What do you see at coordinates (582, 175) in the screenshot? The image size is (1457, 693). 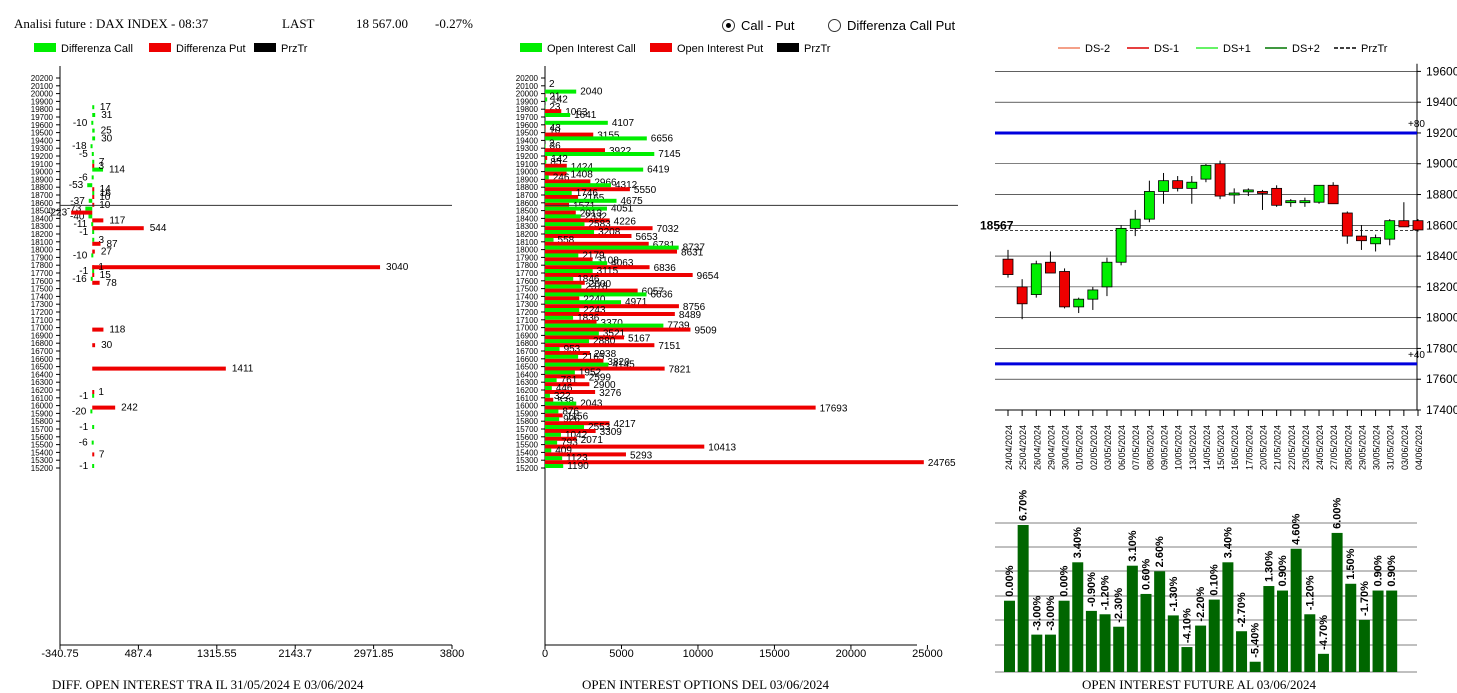 I see `oi-put-label: 1408` at bounding box center [582, 175].